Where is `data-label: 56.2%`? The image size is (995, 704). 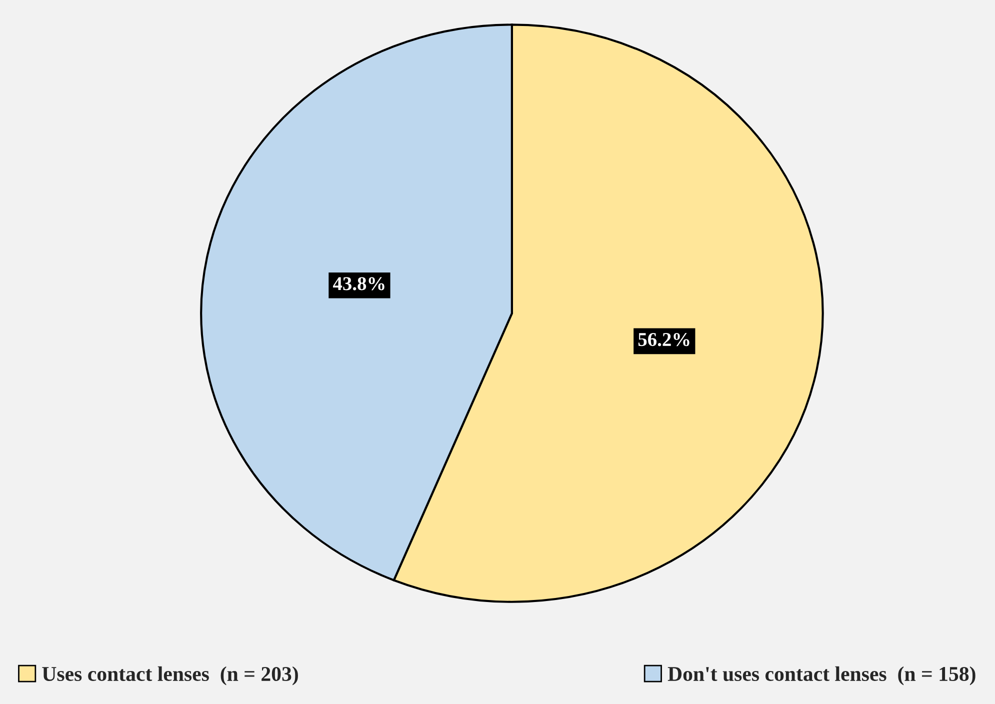
data-label: 56.2% is located at coordinates (664, 339).